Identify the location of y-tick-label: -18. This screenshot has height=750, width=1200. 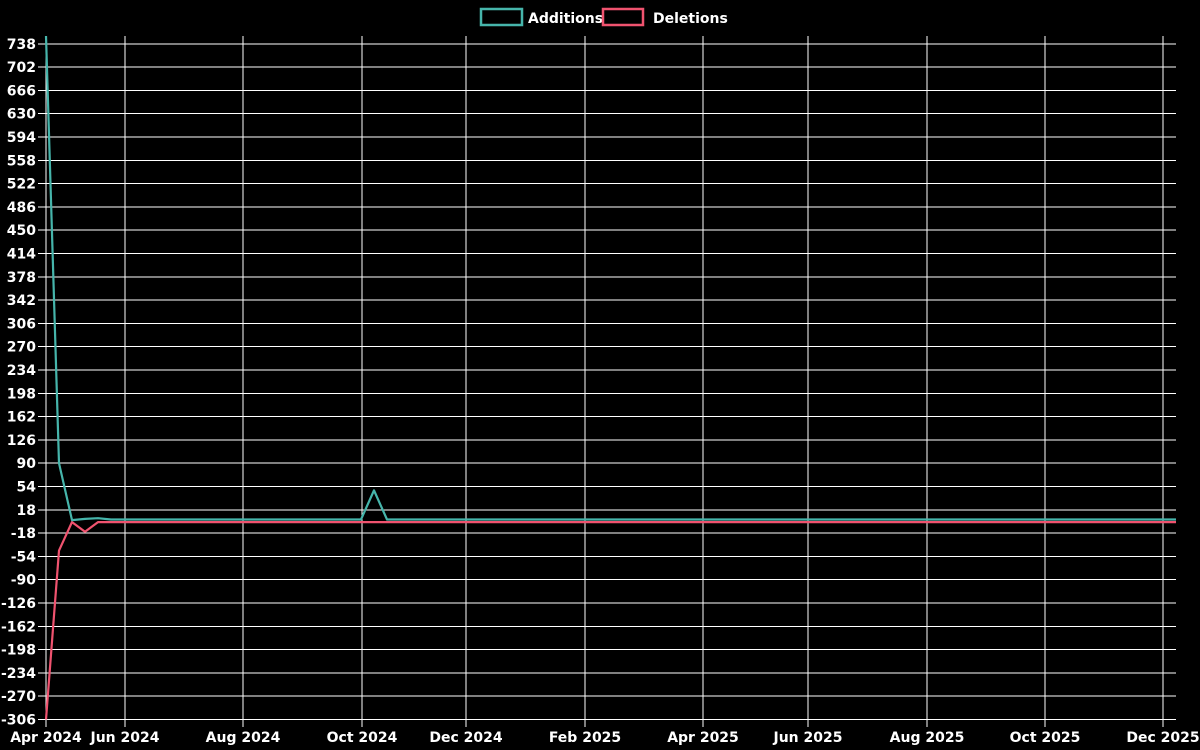
(23, 534).